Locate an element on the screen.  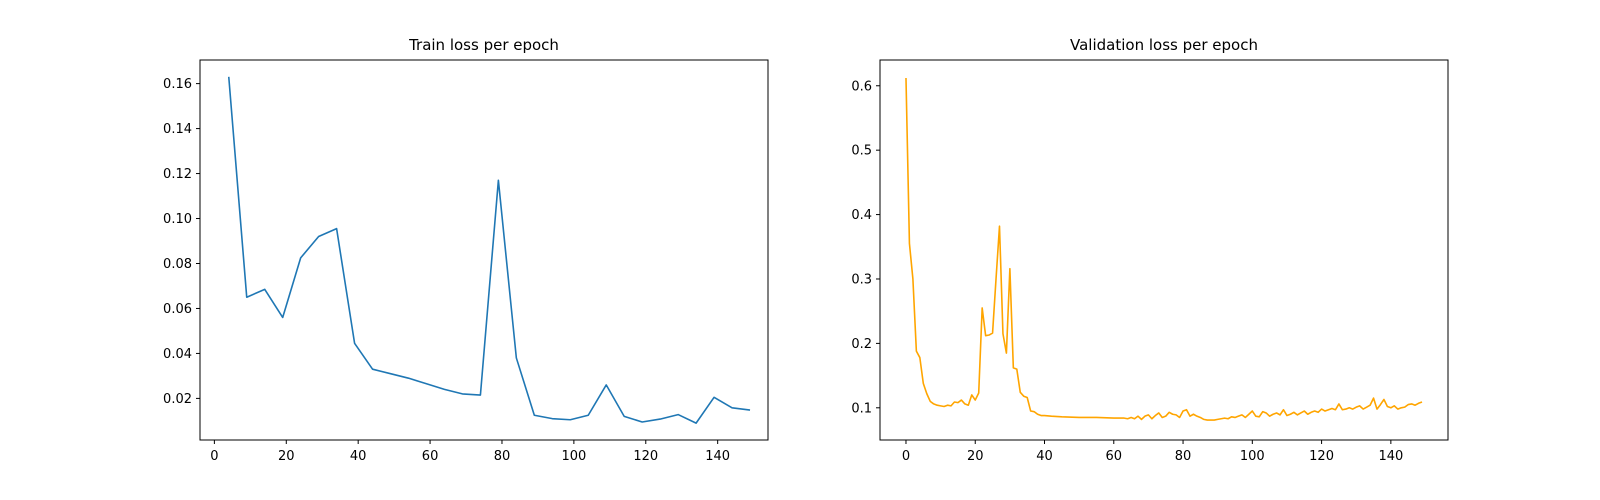
train-loss-x-tick-label: 140 is located at coordinates (717, 456).